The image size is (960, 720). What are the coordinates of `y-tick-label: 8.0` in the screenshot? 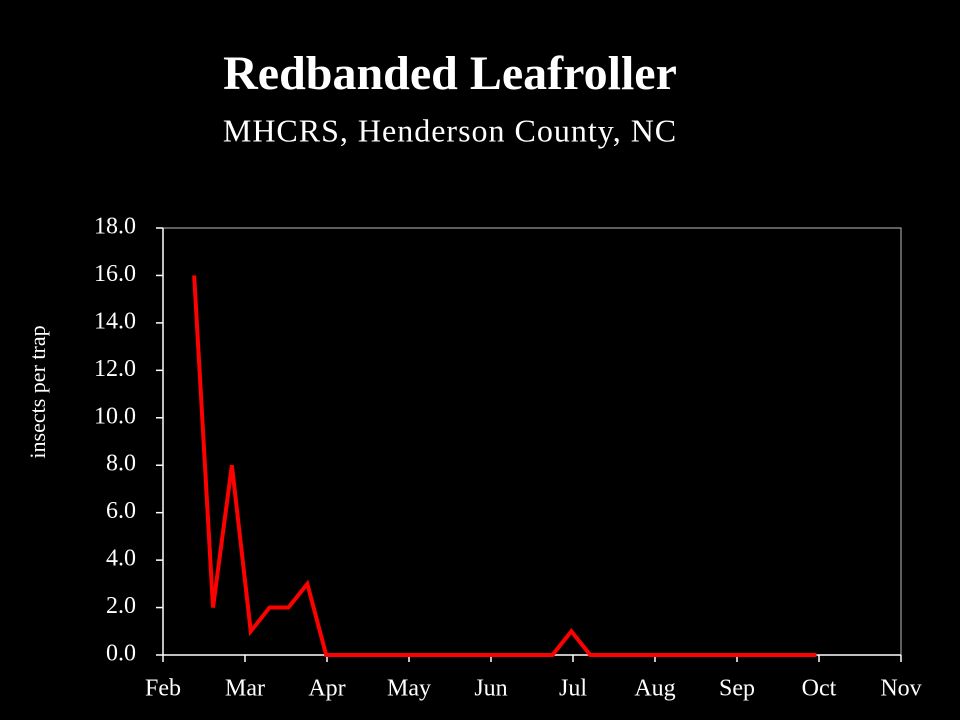 It's located at (121, 464).